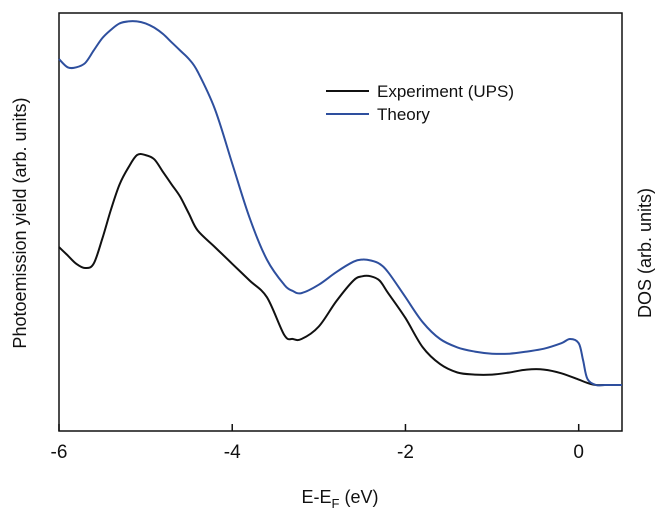 This screenshot has width=658, height=511. What do you see at coordinates (317, 443) in the screenshot?
I see `x-ticks: -6 -4 -2 0` at bounding box center [317, 443].